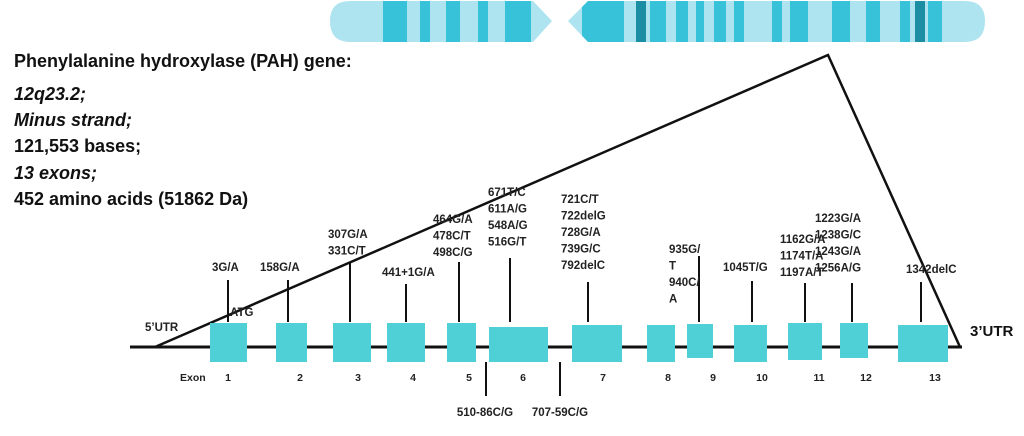  What do you see at coordinates (581, 250) in the screenshot?
I see `mutation-label: 739G/C` at bounding box center [581, 250].